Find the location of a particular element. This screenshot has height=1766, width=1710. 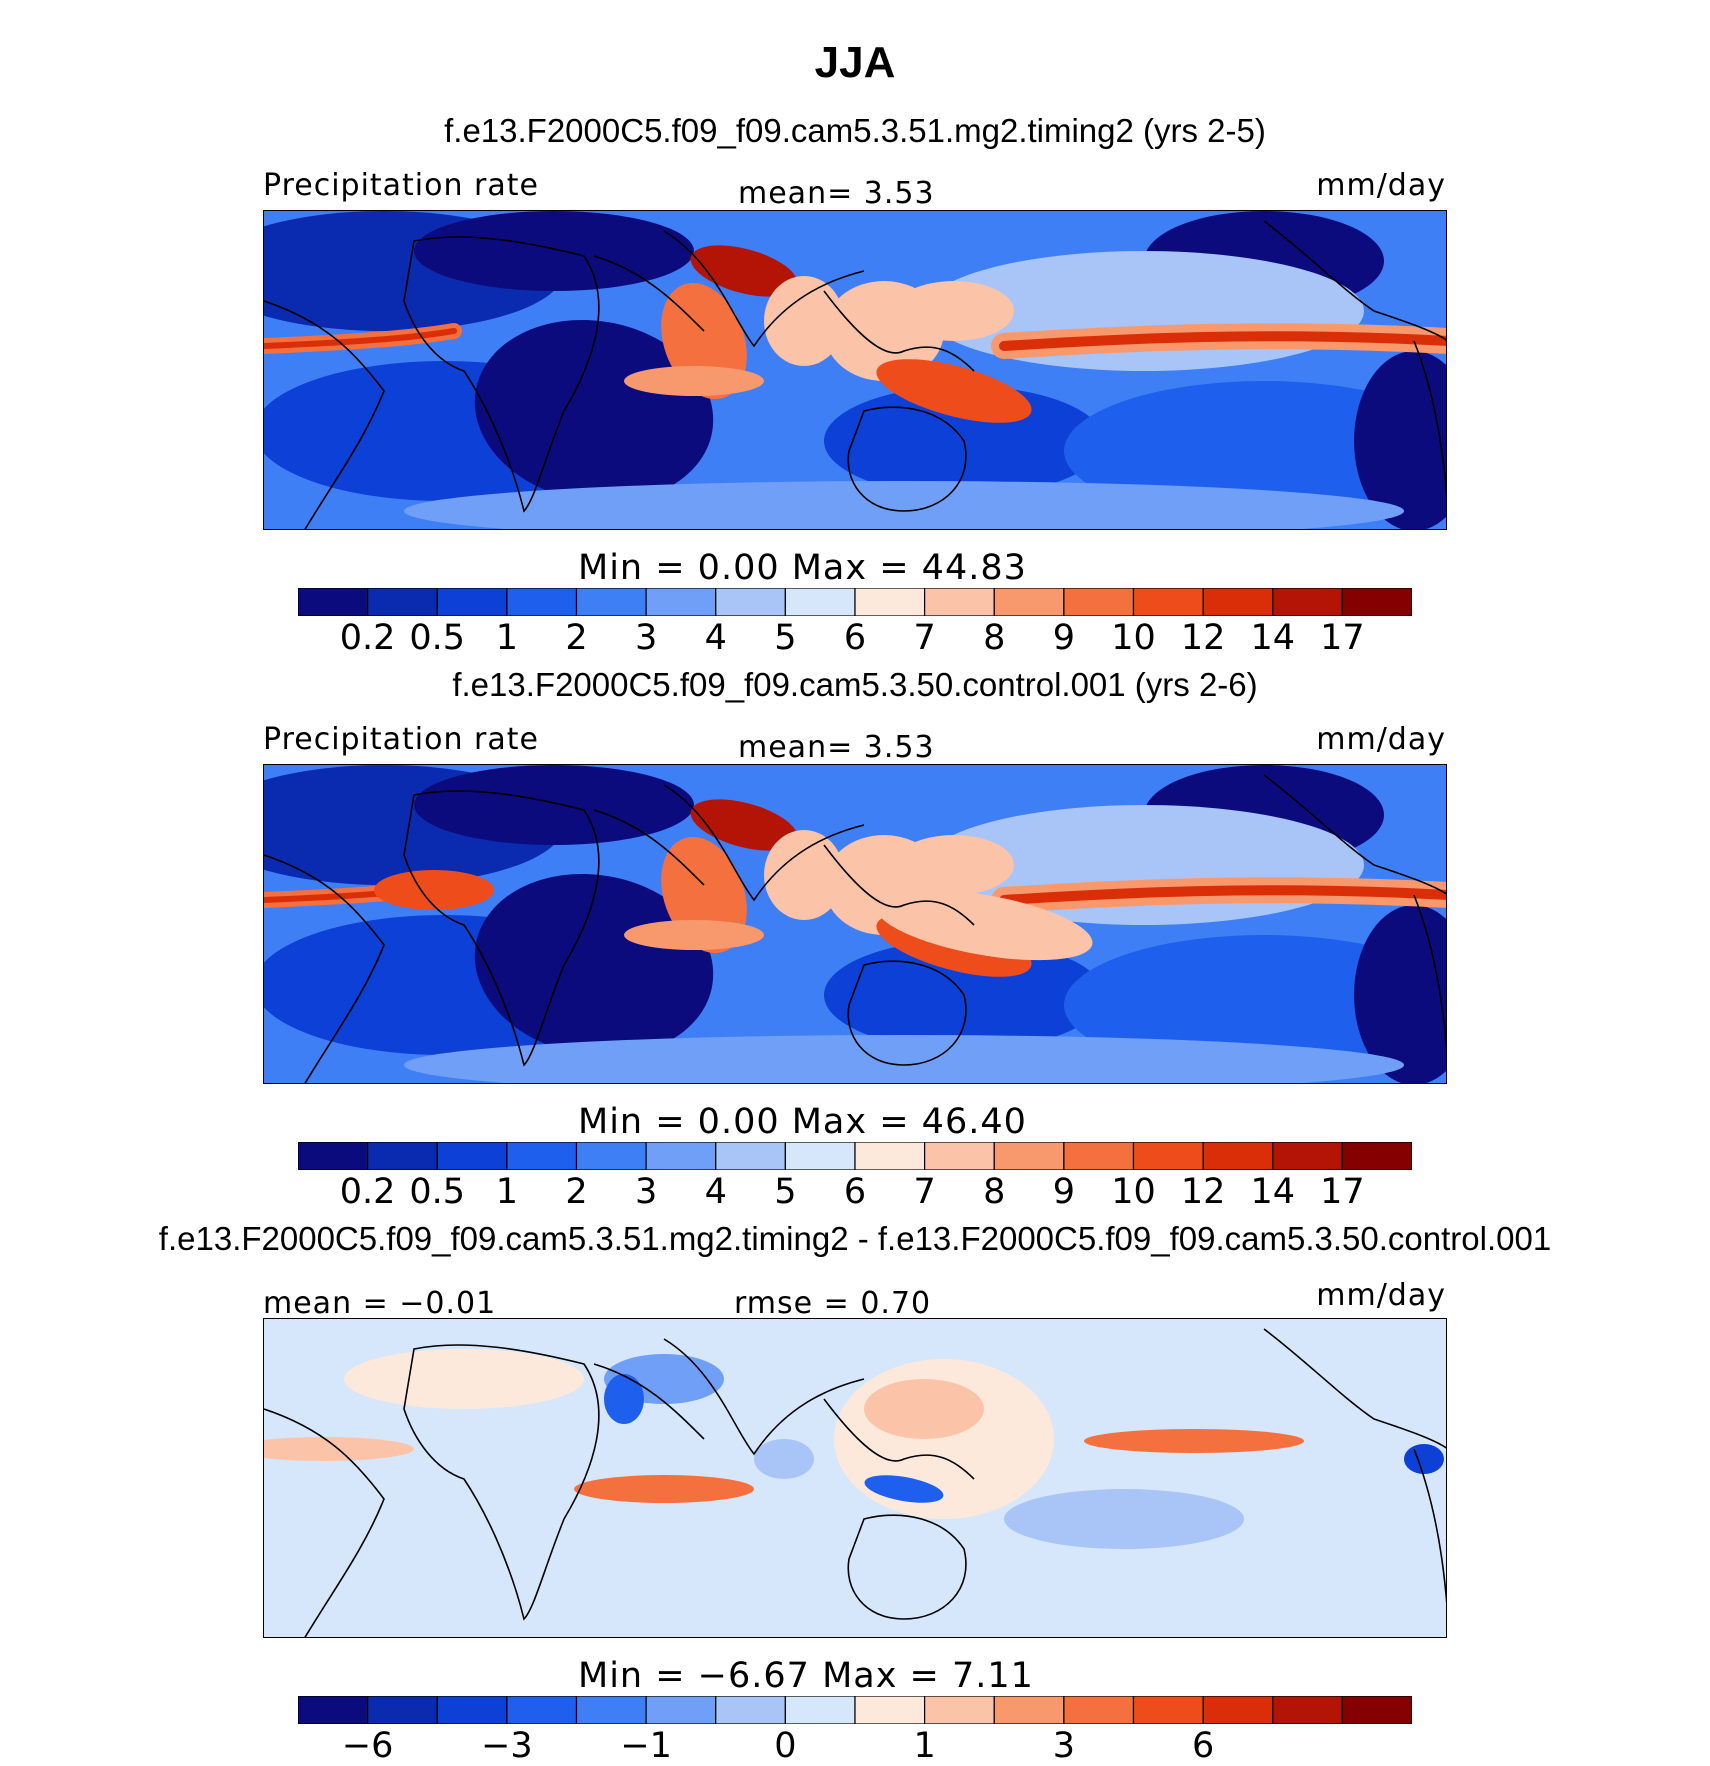

panel-3-rmse-label: rmse = 0.70 is located at coordinates (833, 1303).